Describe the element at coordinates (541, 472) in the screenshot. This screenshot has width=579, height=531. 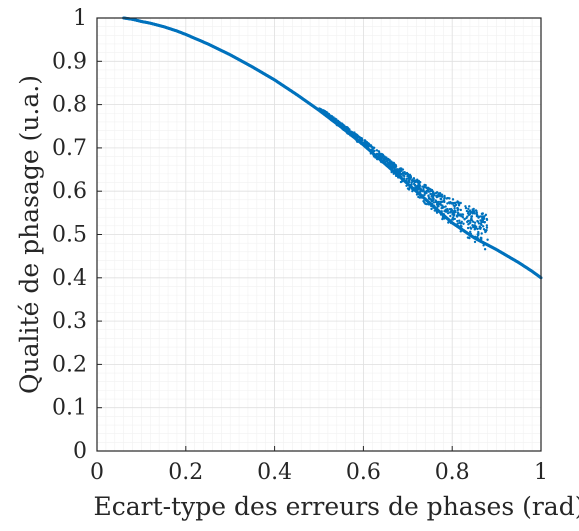
I see `x-tick-label: 1` at that location.